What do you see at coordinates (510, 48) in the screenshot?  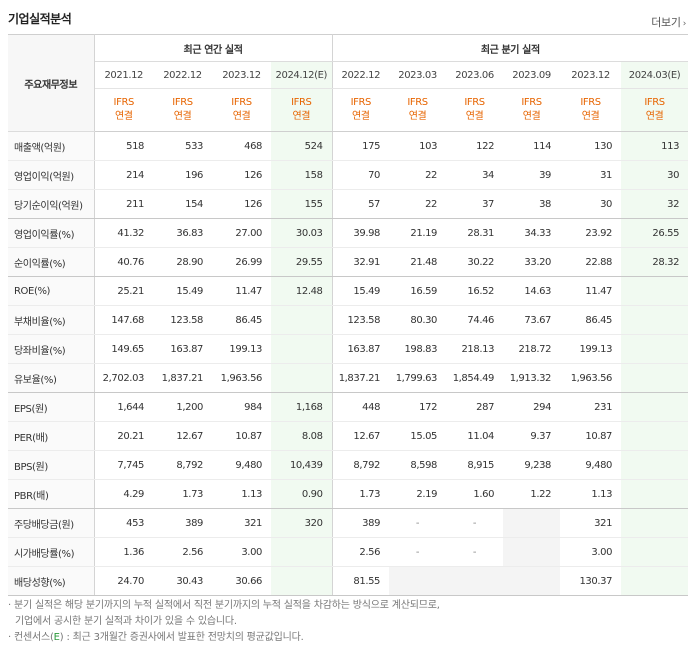 I see `quarter-group-header: 최근 분기 실적` at bounding box center [510, 48].